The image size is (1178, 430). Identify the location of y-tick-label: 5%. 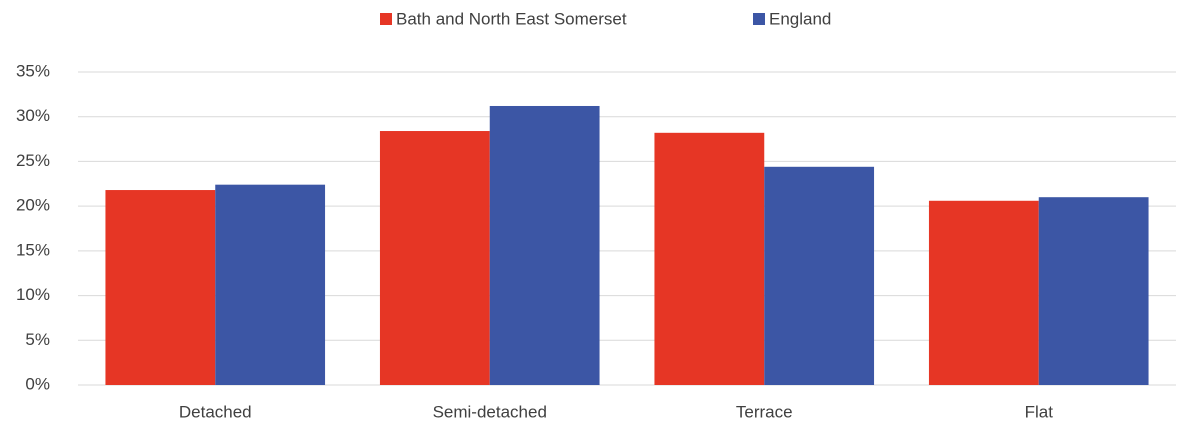
(37, 339).